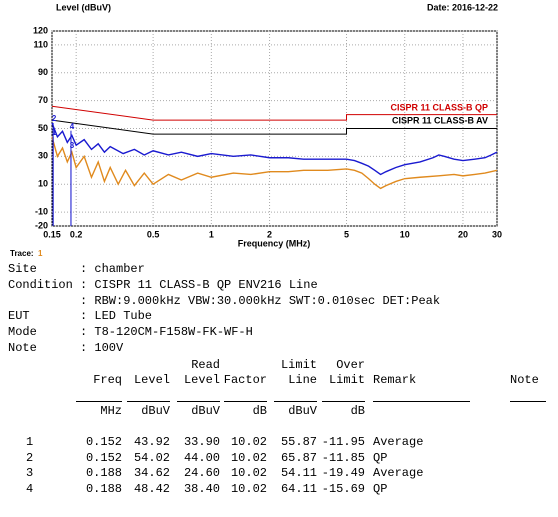 The image size is (558, 517). What do you see at coordinates (245, 380) in the screenshot?
I see `column-header: Factor` at bounding box center [245, 380].